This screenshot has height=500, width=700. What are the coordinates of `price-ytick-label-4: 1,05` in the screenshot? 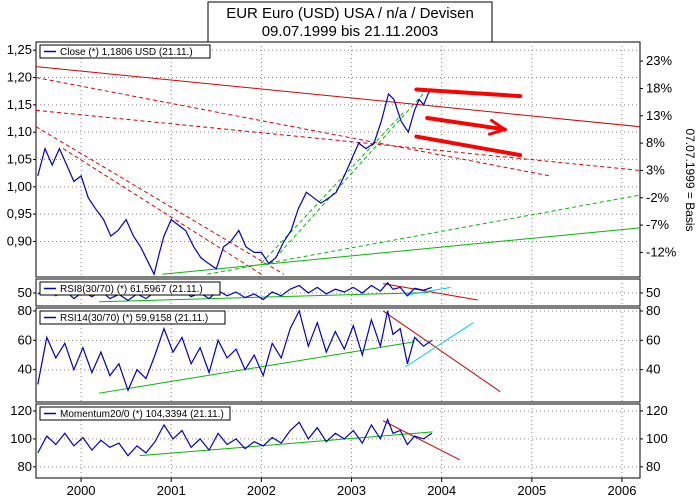 It's located at (19, 159).